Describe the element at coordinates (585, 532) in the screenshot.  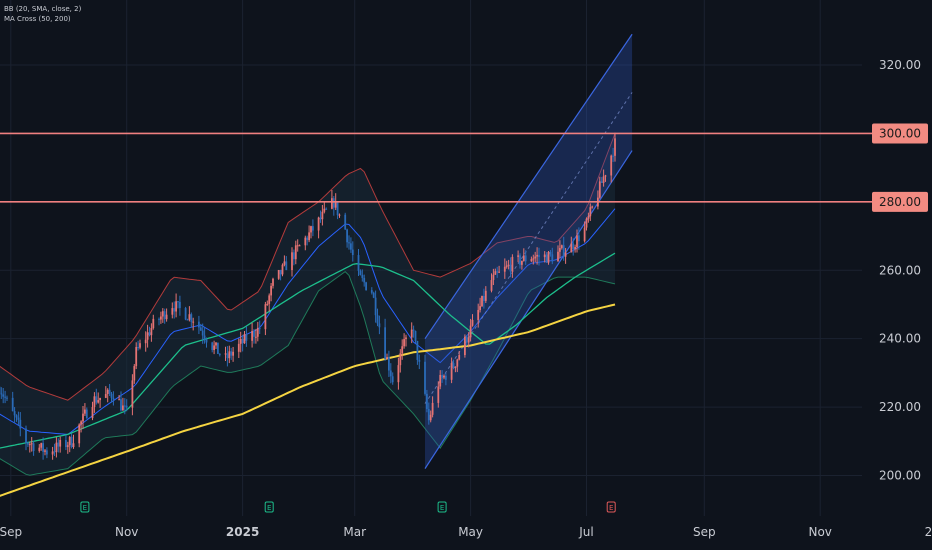
I see `x-tick-label: Jul` at that location.